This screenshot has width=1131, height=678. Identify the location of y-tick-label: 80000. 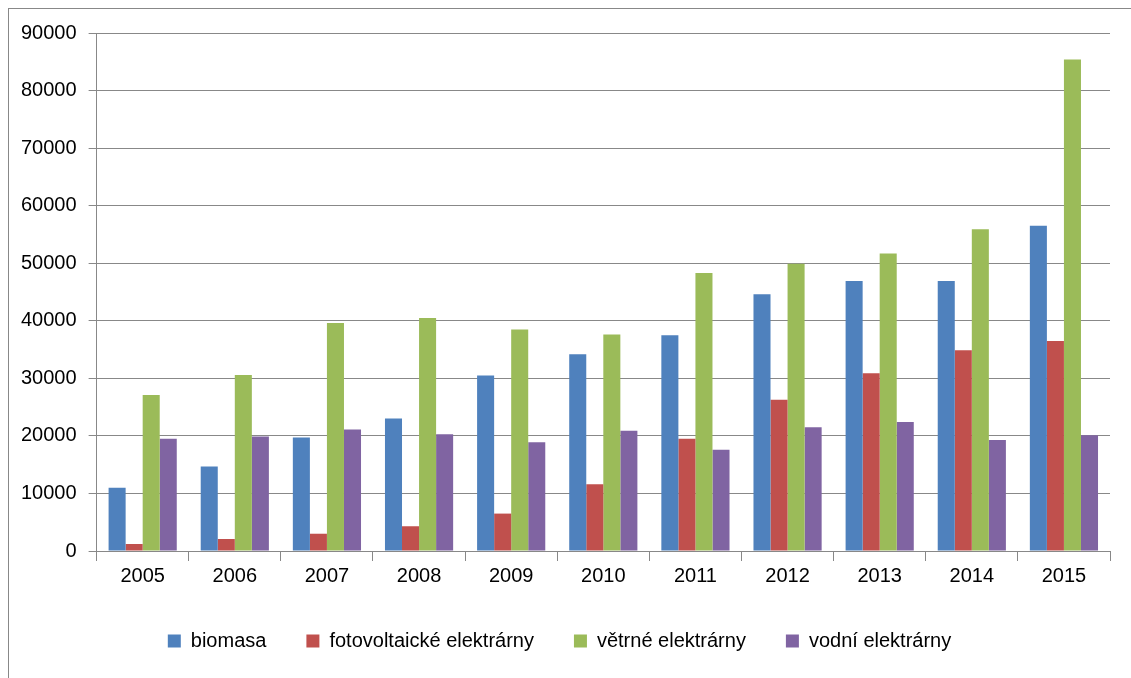
(48, 89).